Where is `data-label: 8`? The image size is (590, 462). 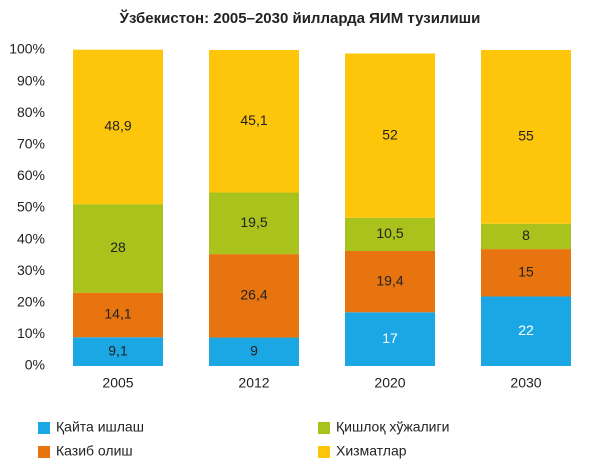
data-label: 8 is located at coordinates (526, 235).